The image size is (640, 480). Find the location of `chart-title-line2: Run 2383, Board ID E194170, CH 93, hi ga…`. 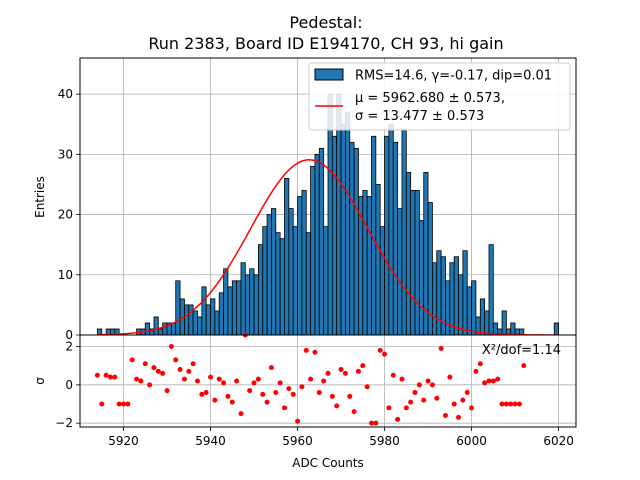

chart-title-line2: Run 2383, Board ID E194170, CH 93, hi ga… is located at coordinates (325, 43).